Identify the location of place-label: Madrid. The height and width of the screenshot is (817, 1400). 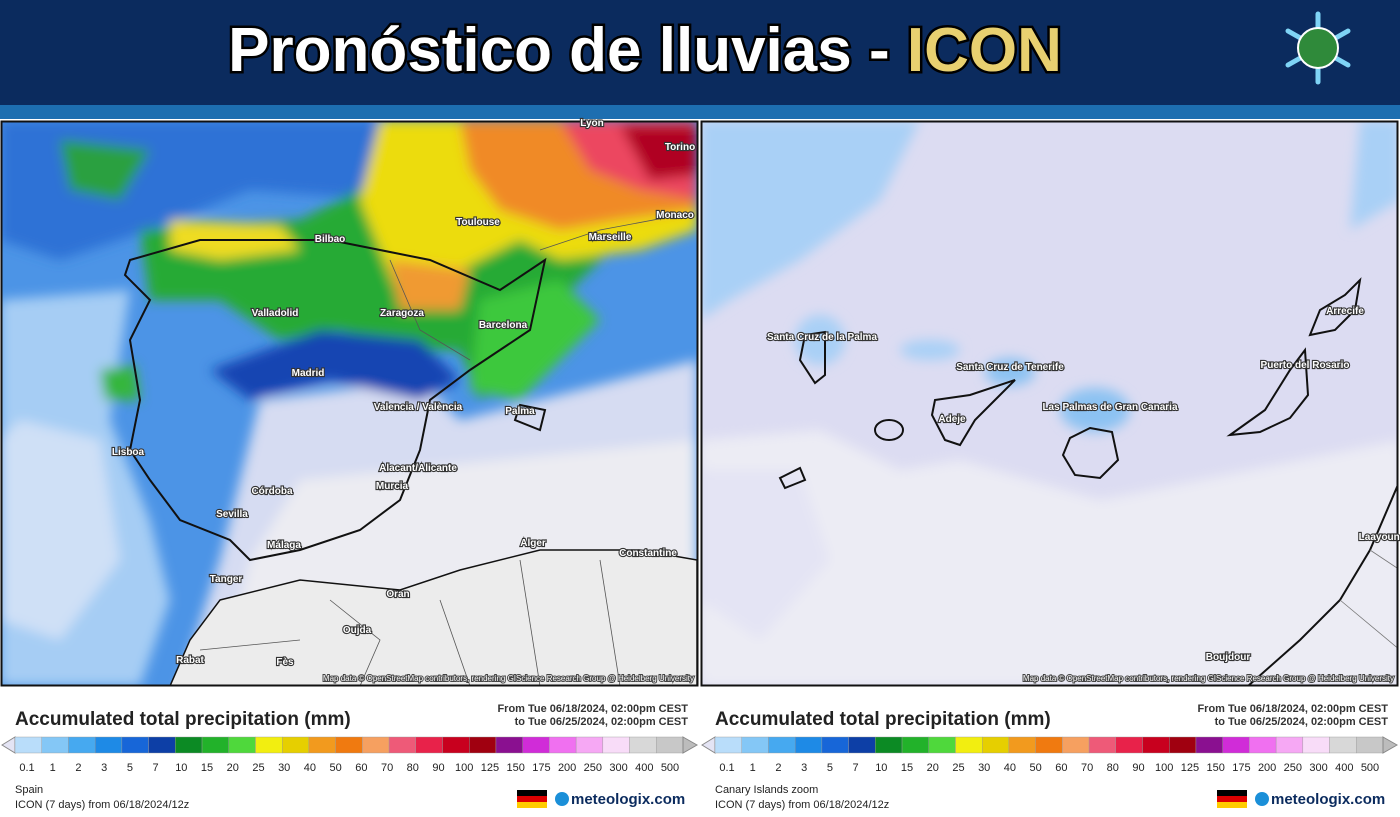
(308, 373).